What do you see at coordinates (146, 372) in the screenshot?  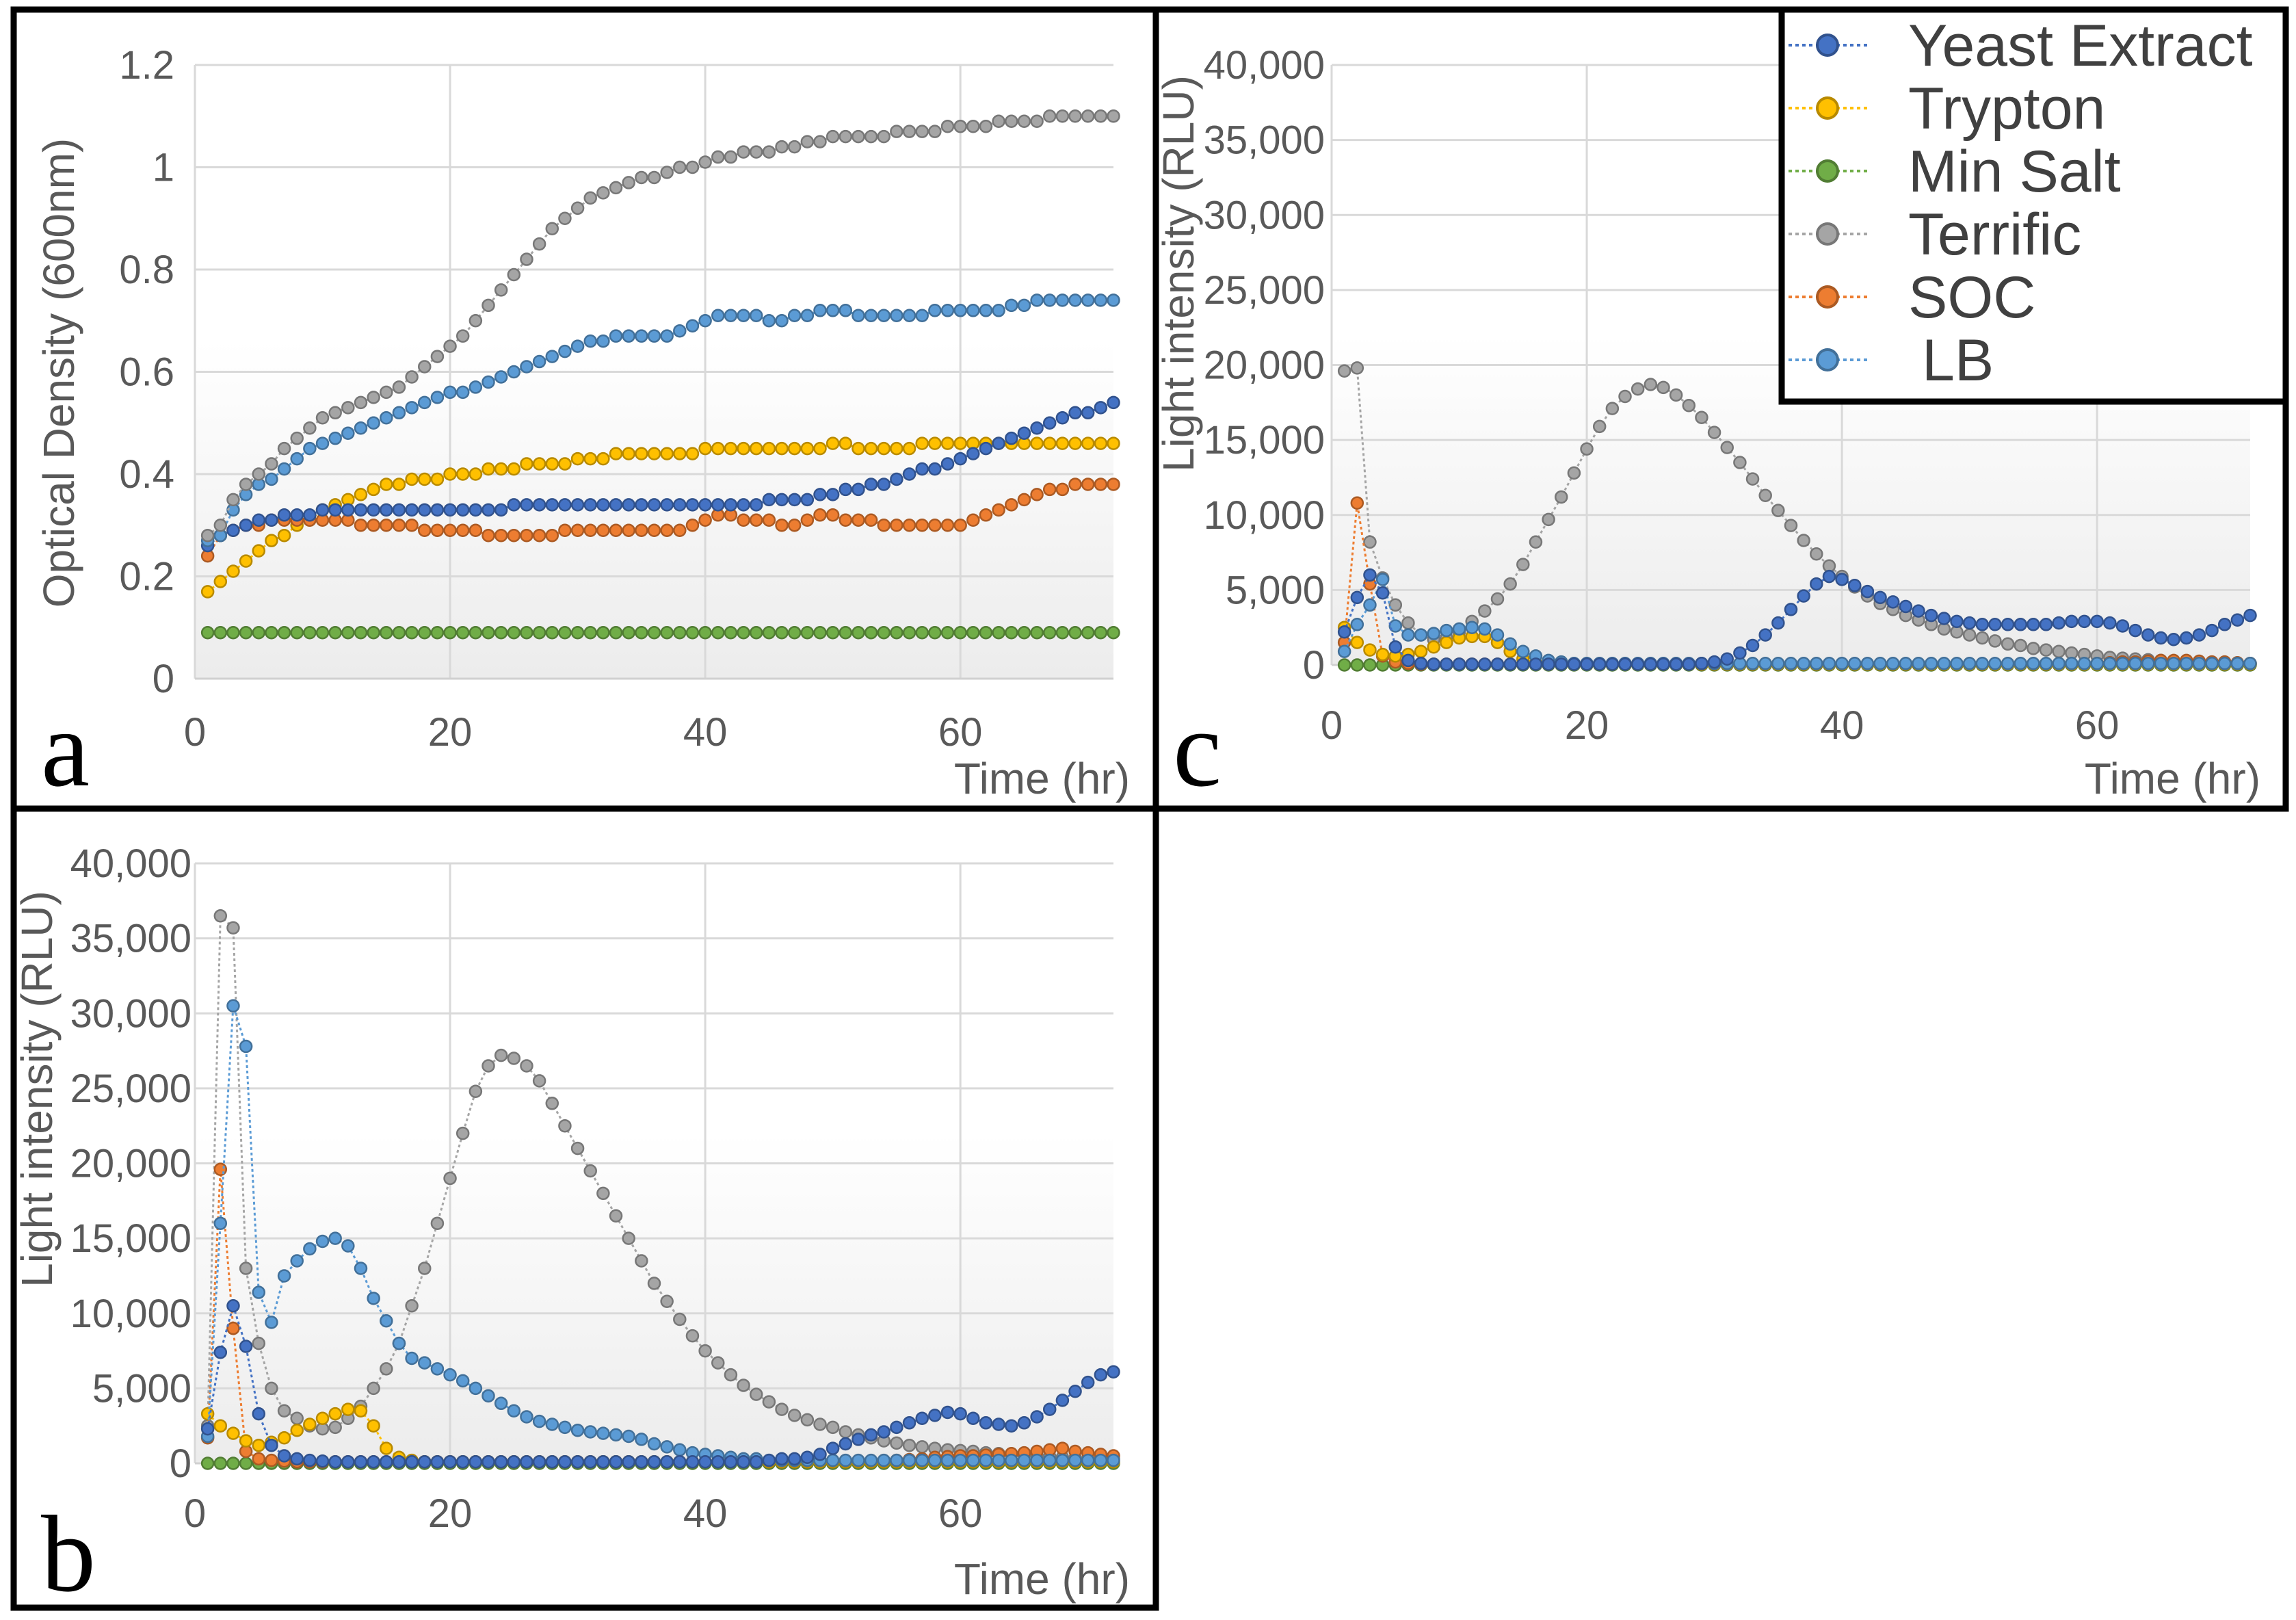 I see `panel-a-y-tick-label: 0.6` at bounding box center [146, 372].